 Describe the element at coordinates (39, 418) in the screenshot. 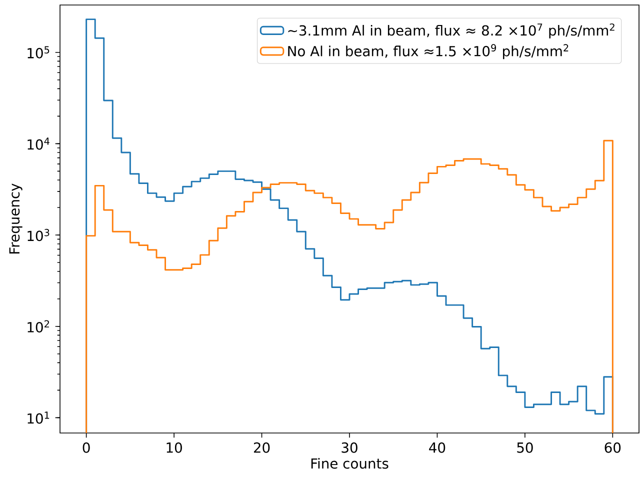

I see `y-tick-label: 10$^{1}$` at that location.